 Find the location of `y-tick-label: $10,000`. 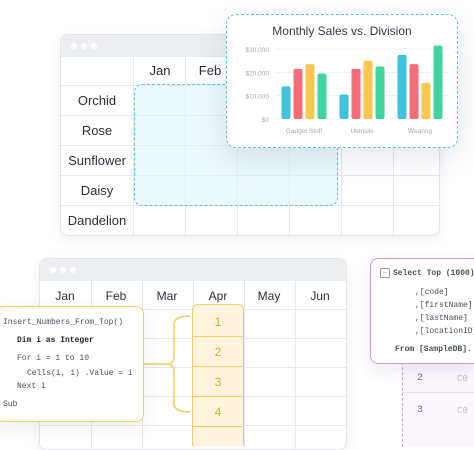

y-tick-label: $10,000 is located at coordinates (258, 97).